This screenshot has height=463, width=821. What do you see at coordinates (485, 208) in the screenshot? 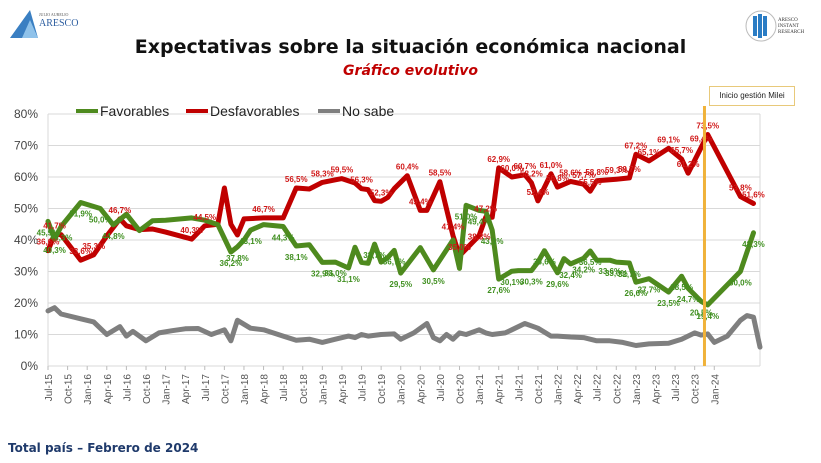
I see `data-label: 47,2%` at bounding box center [485, 208].